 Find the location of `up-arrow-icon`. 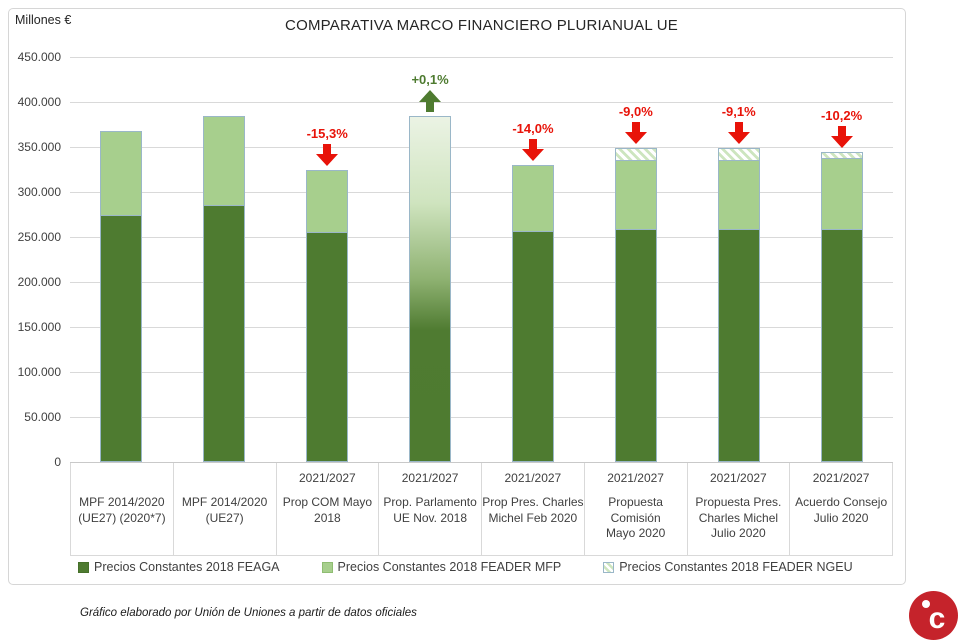

up-arrow-icon is located at coordinates (430, 101).